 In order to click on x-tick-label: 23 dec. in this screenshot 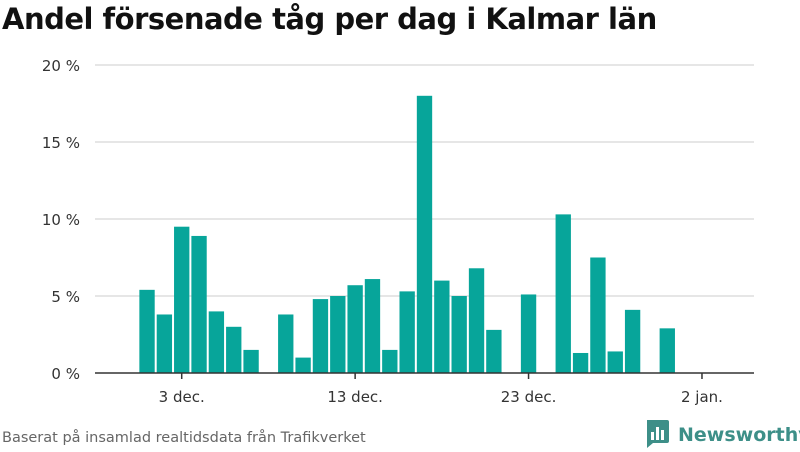, I will do `click(529, 397)`.